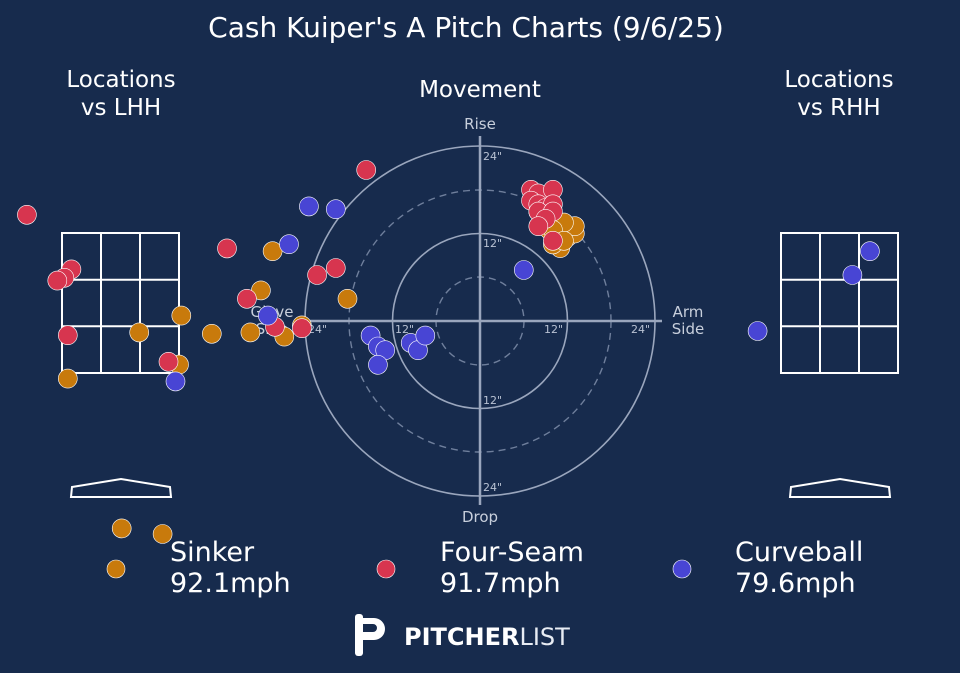 This screenshot has width=960, height=673. Describe the element at coordinates (370, 635) in the screenshot. I see `pitcherlist-logo-icon` at that location.